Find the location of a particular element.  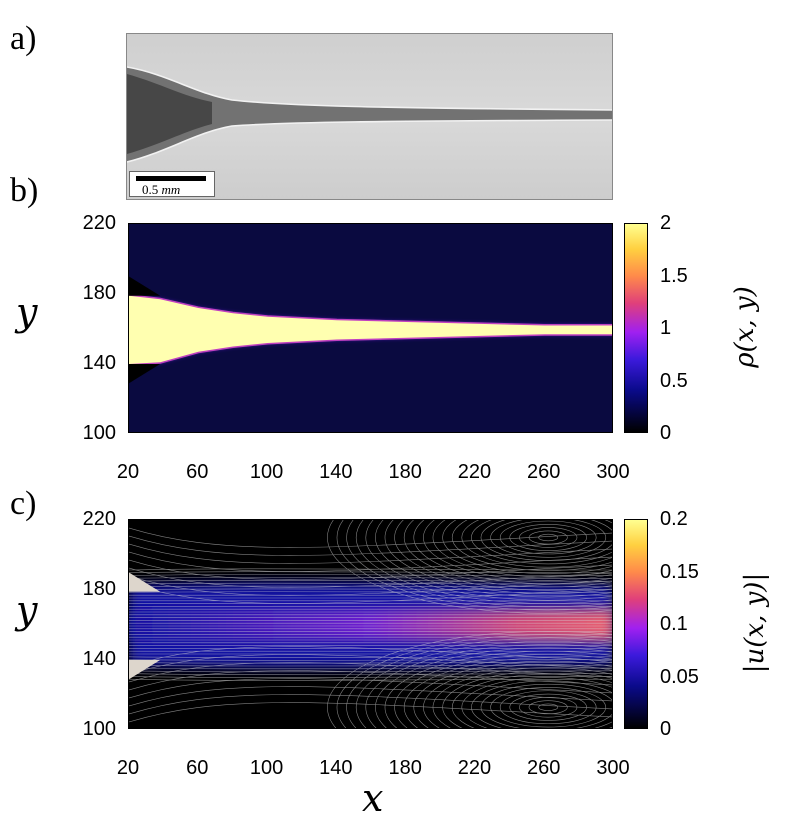

colorbar-tick-label: 1.5 is located at coordinates (674, 275).